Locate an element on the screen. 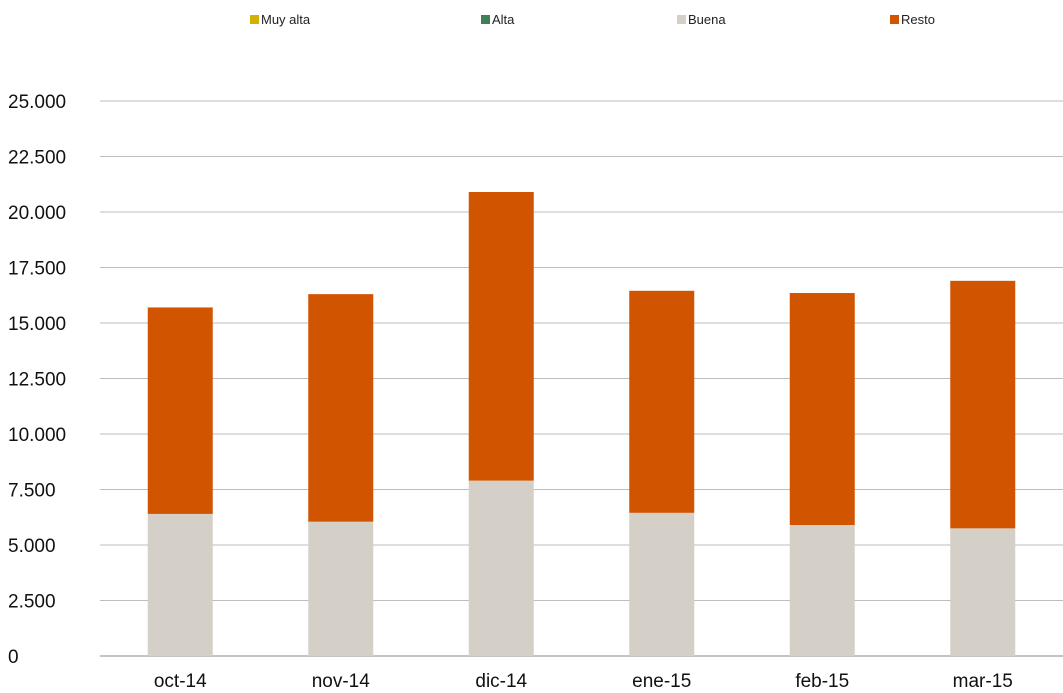 The width and height of the screenshot is (1063, 693). x-tick-label: ene-15 is located at coordinates (661, 681).